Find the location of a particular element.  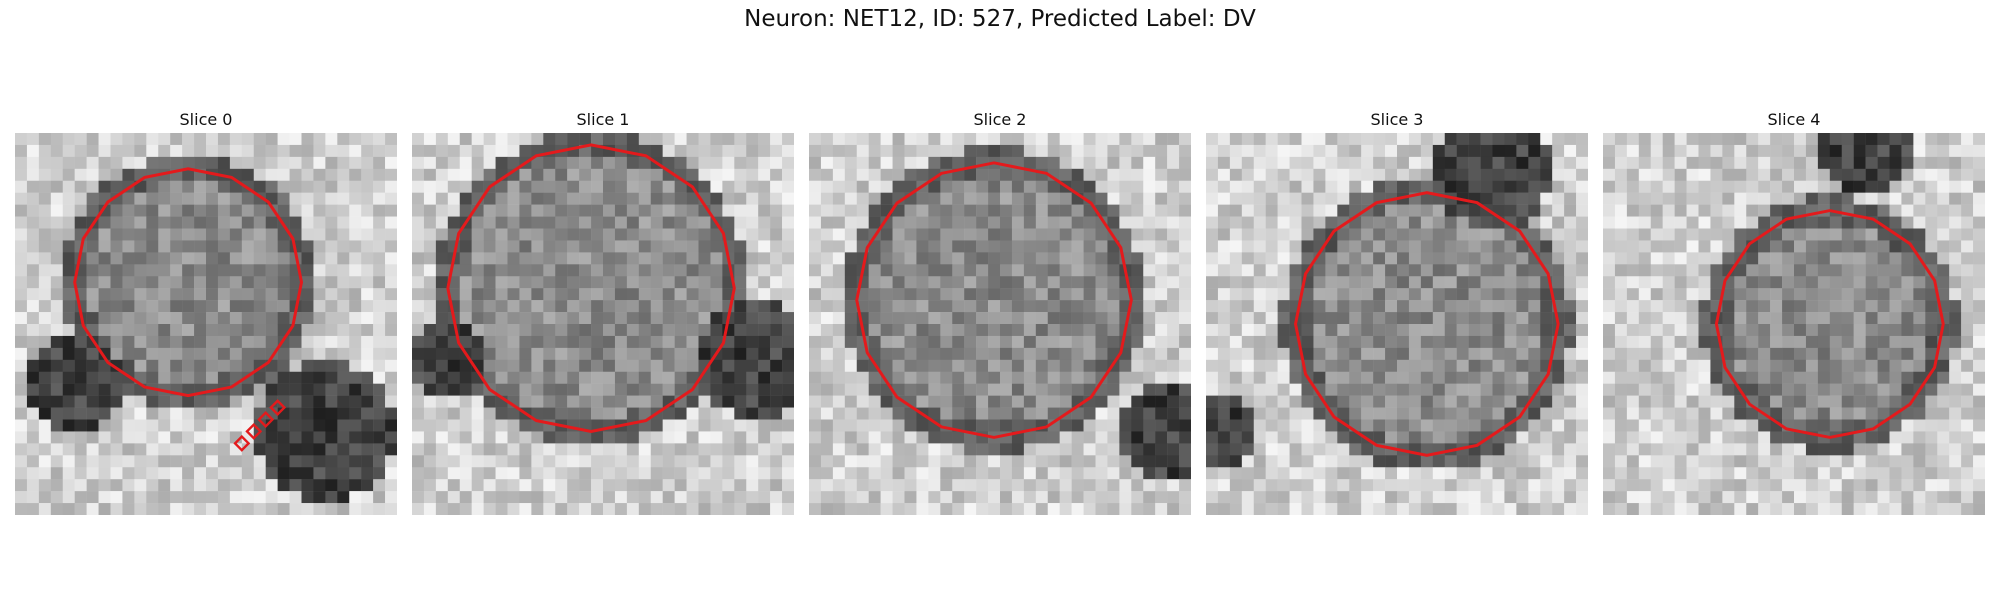

slice-title: Slice 2 is located at coordinates (1000, 119).